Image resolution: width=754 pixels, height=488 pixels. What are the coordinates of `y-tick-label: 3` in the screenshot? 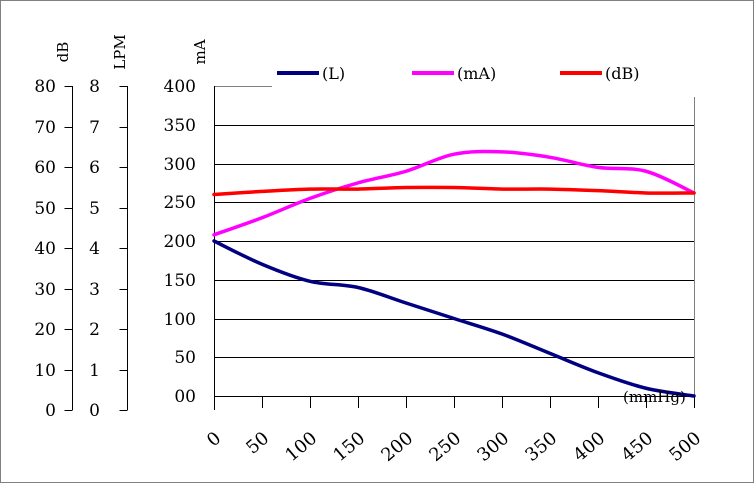 It's located at (94, 290).